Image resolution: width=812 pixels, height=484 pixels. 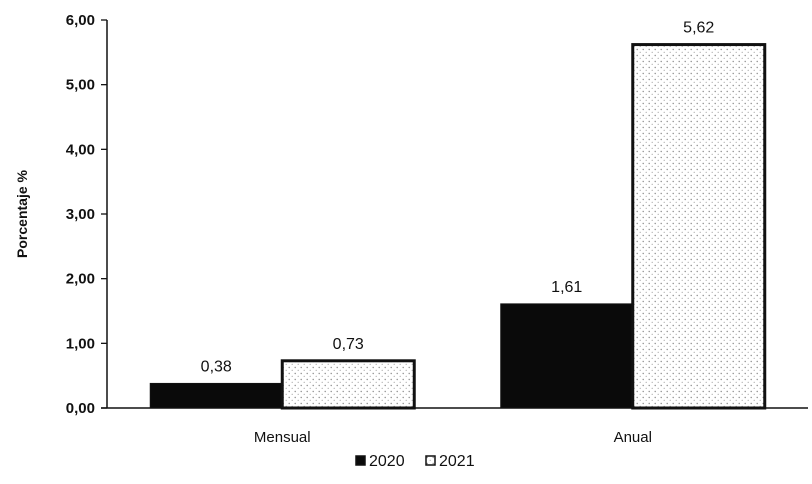 I want to click on data-label: 0,38, so click(x=216, y=366).